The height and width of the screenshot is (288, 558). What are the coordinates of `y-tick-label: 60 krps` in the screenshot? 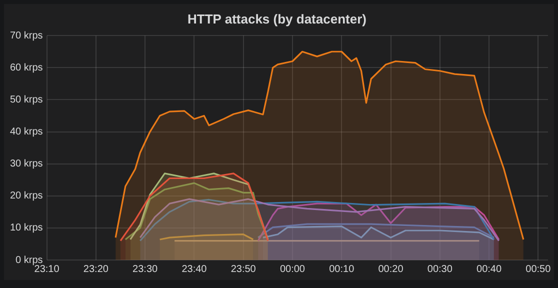 It's located at (26, 68).